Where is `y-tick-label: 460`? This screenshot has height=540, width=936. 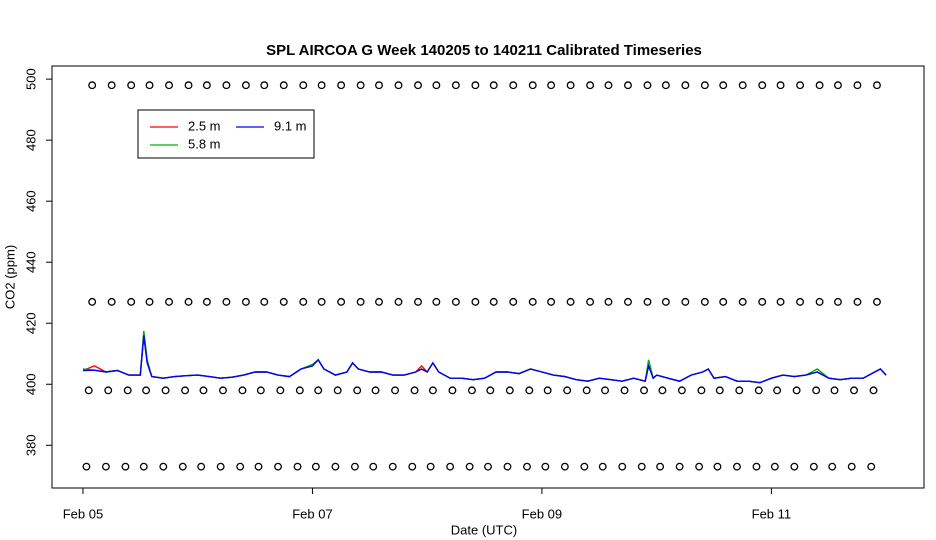
y-tick-label: 460 is located at coordinates (30, 201).